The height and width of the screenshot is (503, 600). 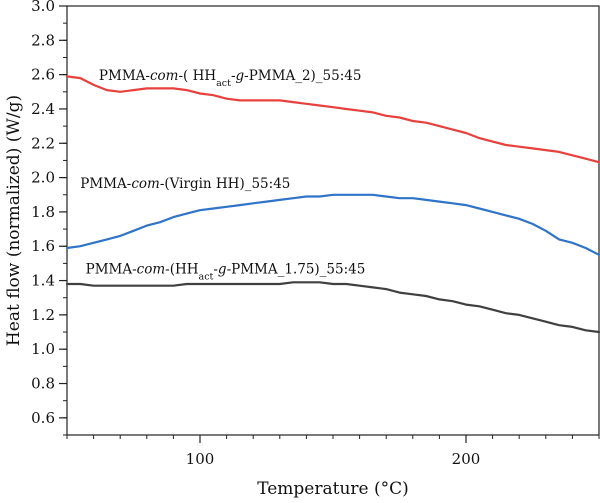 What do you see at coordinates (200, 459) in the screenshot?
I see `x-tick-label: 100` at bounding box center [200, 459].